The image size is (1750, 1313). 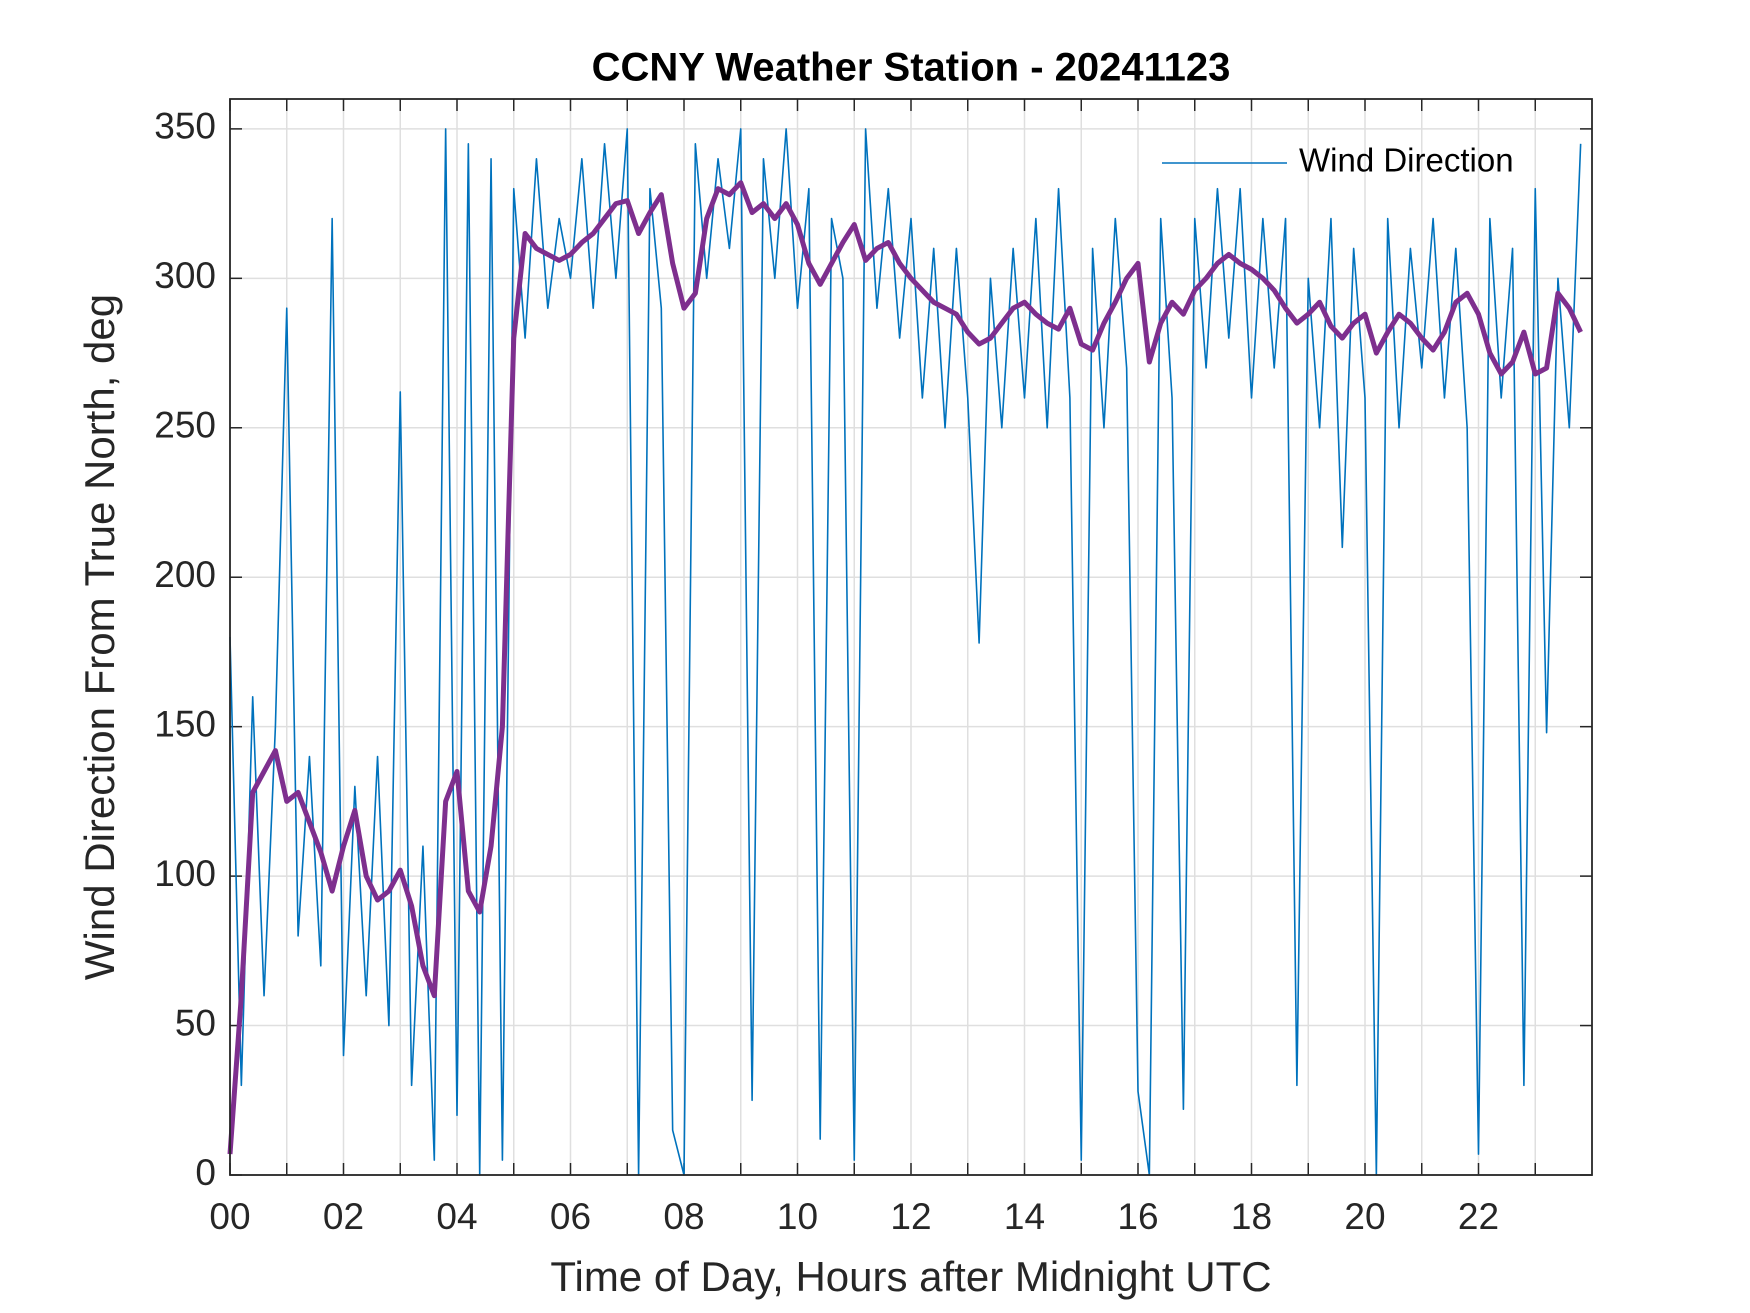 What do you see at coordinates (185, 873) in the screenshot?
I see `y-tick-label: 100` at bounding box center [185, 873].